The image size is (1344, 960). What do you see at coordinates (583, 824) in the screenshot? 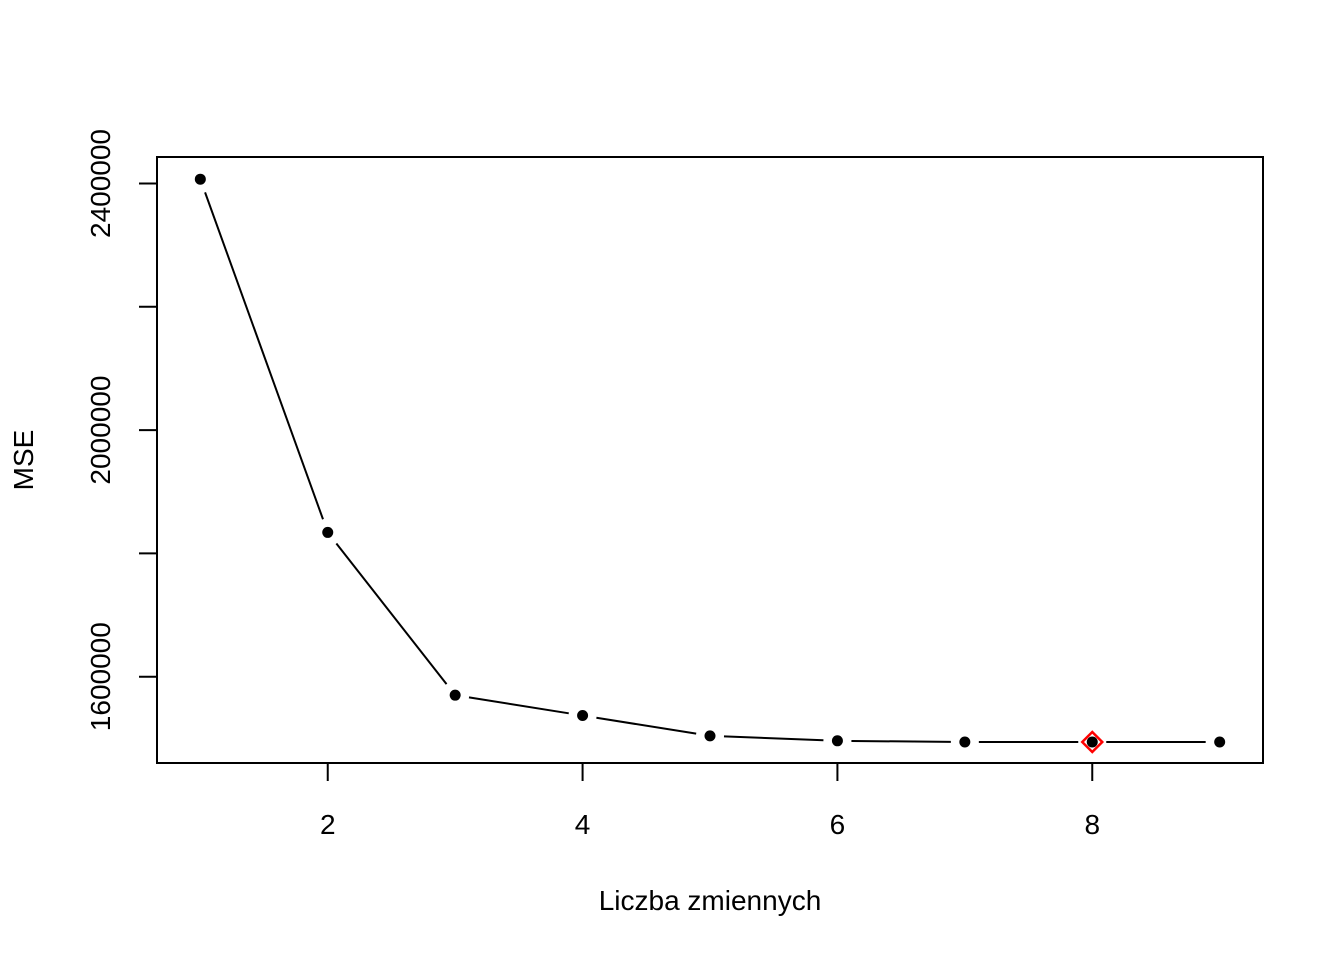
I see `x-tick-label: 4` at bounding box center [583, 824].